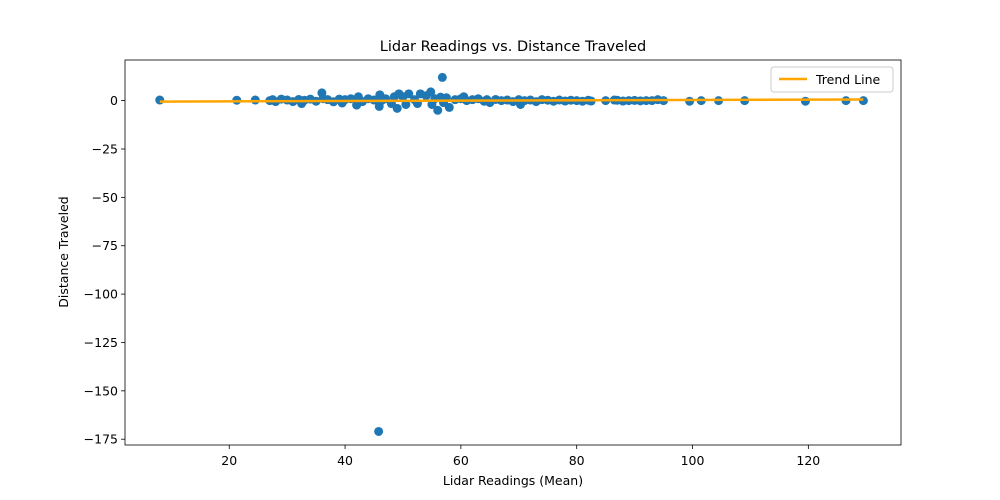  Describe the element at coordinates (577, 460) in the screenshot. I see `x-tick-label: 80` at that location.